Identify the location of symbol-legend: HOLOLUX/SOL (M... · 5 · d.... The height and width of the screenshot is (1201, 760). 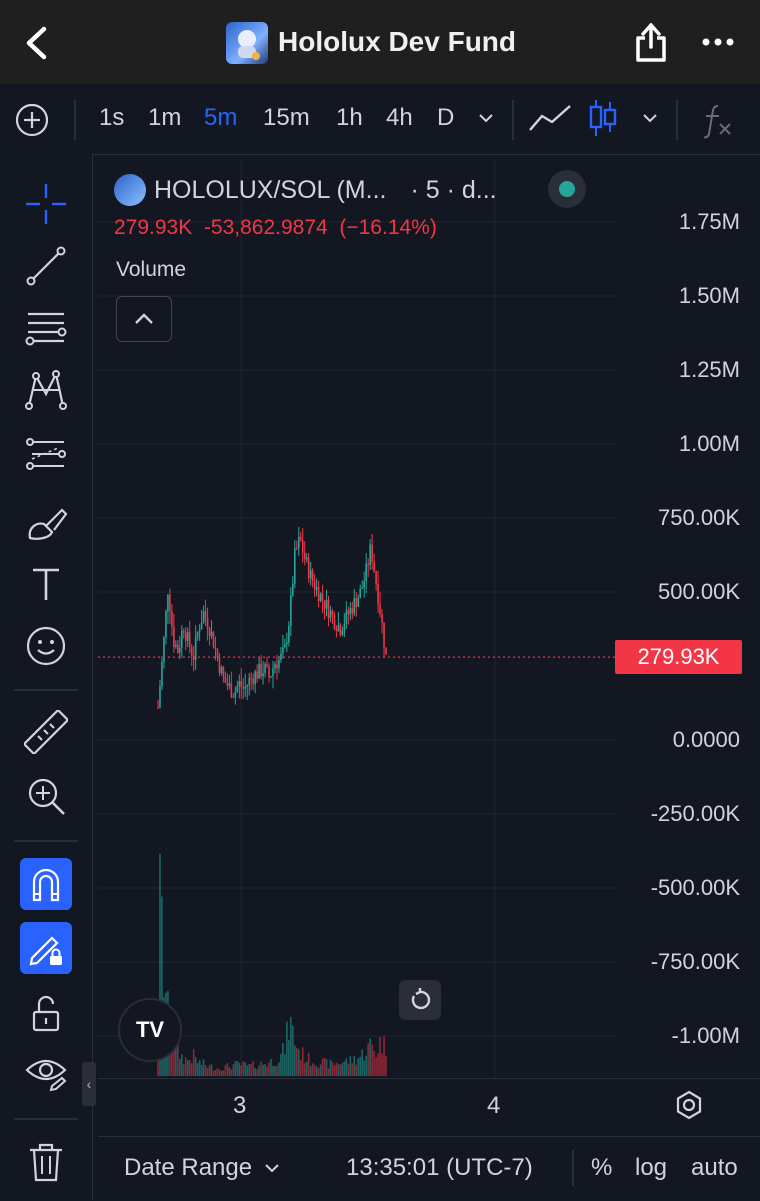
(305, 190).